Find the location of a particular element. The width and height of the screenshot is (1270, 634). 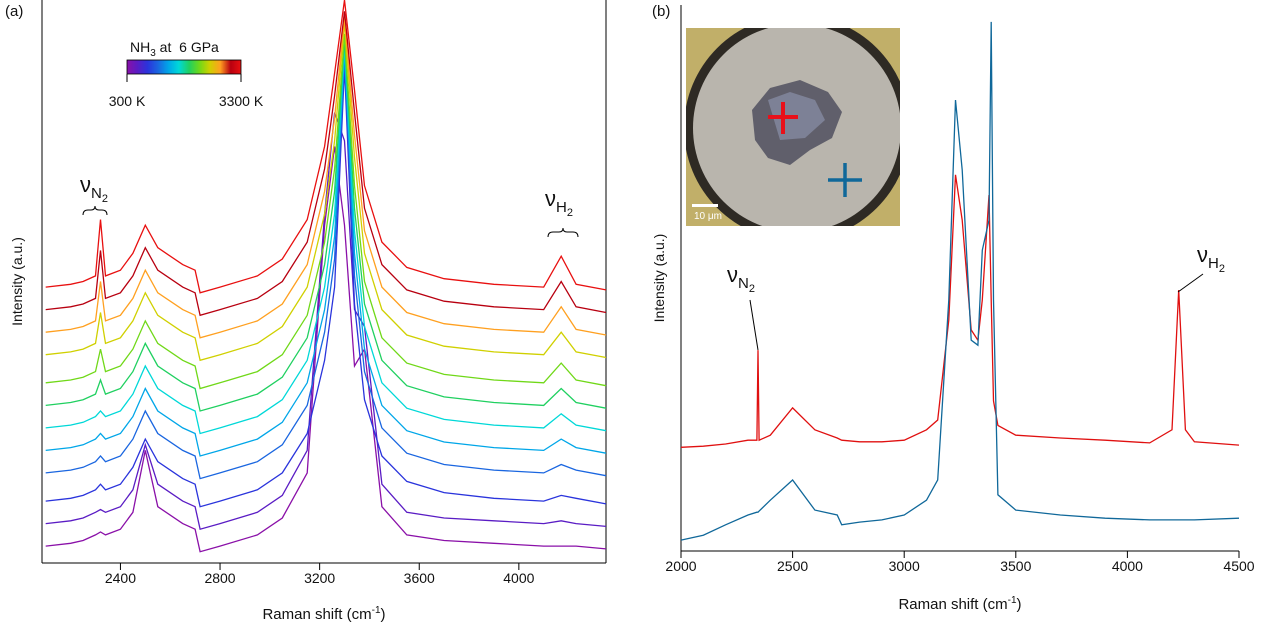

colorbar is located at coordinates (184, 67).